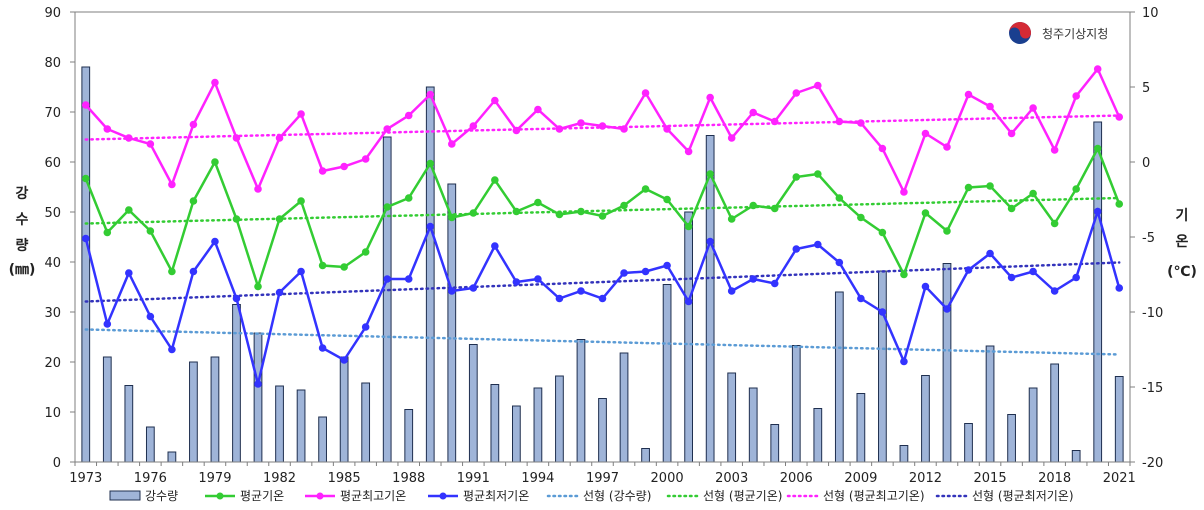 The image size is (1204, 510). What do you see at coordinates (496, 496) in the screenshot?
I see `legend-label: 평균최저기온` at bounding box center [496, 496].